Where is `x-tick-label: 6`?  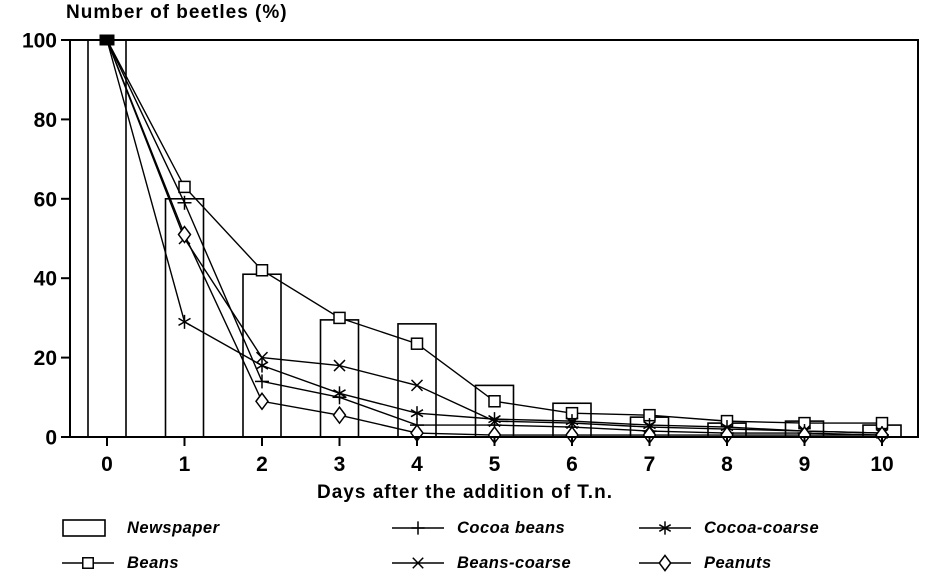 x-tick-label: 6 is located at coordinates (572, 464).